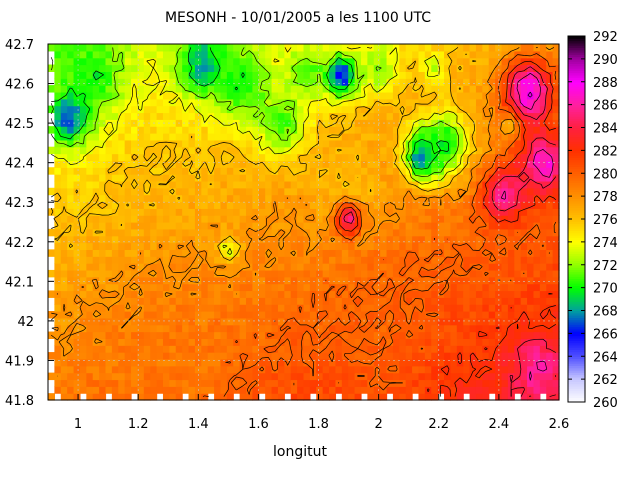 This screenshot has width=640, height=480. I want to click on y-tick-label: 41.9, so click(19, 361).